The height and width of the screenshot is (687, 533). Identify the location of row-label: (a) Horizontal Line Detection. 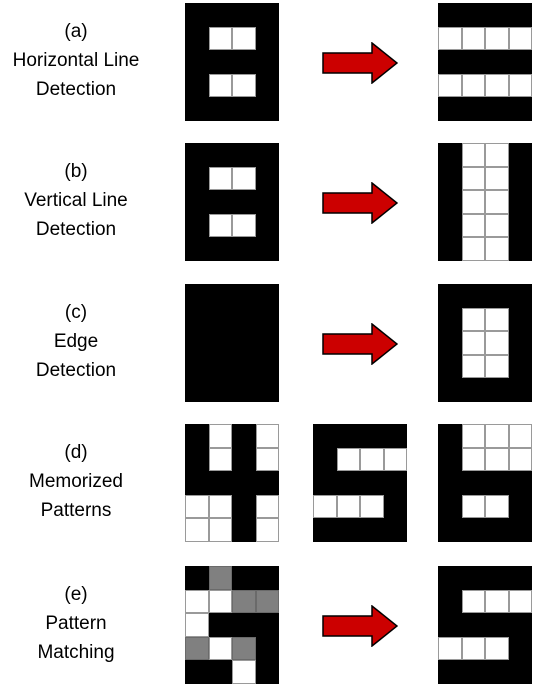
(76, 60).